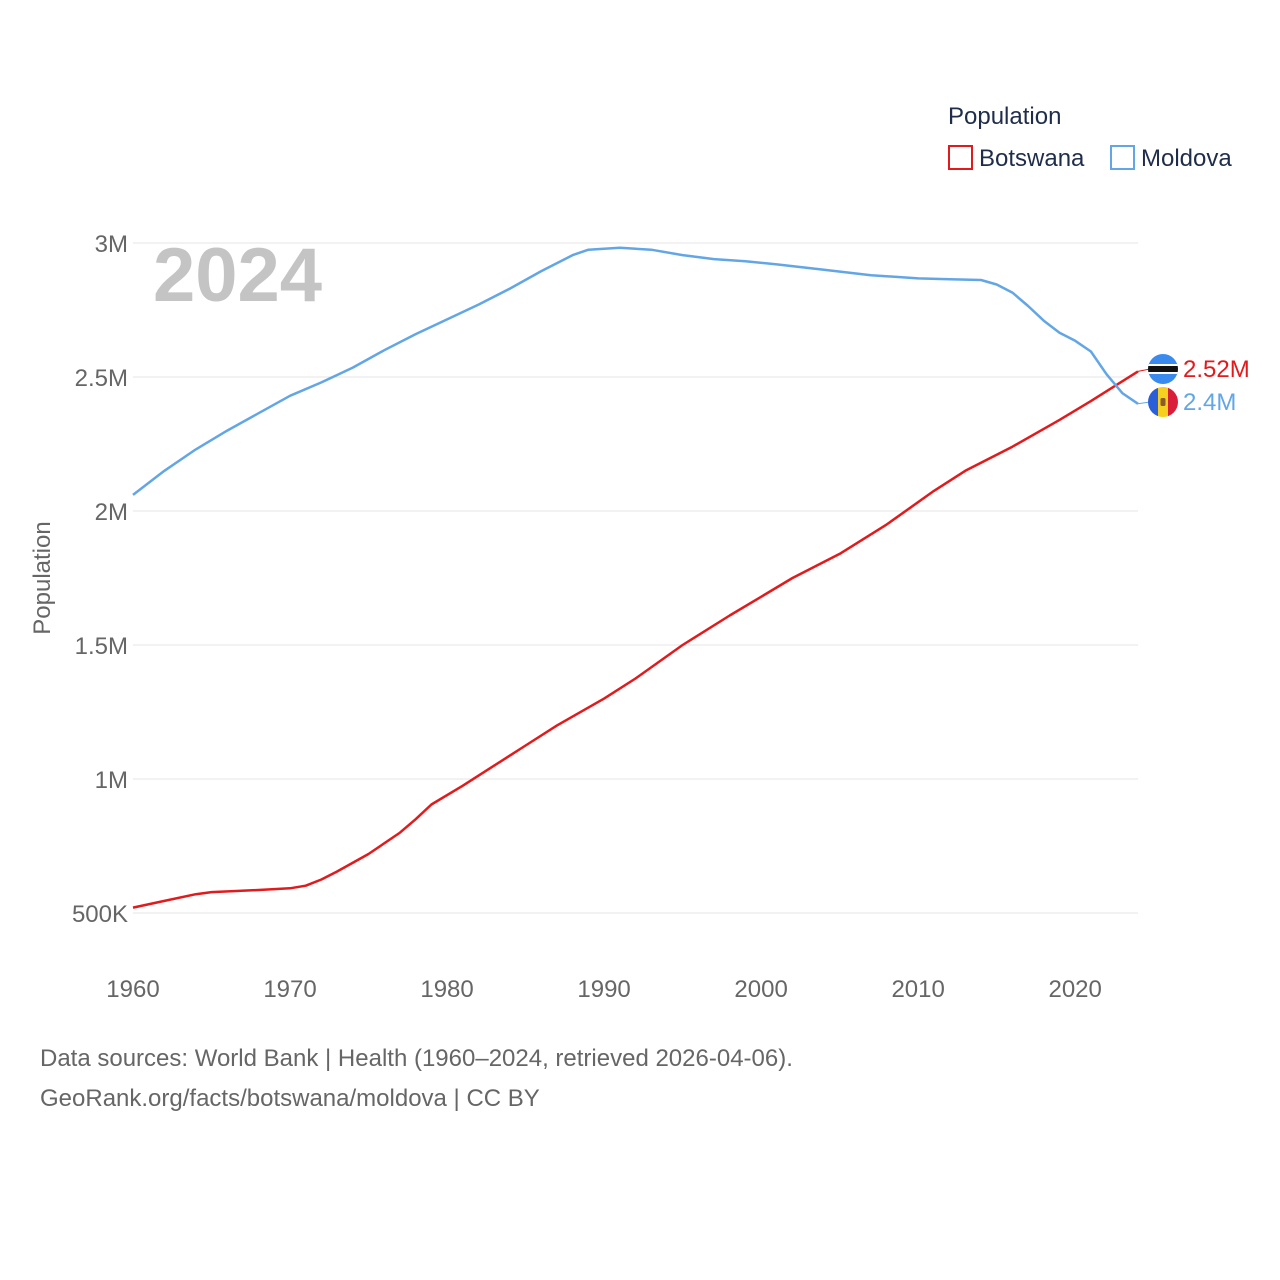  What do you see at coordinates (111, 244) in the screenshot?
I see `y-tick-label: 3M` at bounding box center [111, 244].